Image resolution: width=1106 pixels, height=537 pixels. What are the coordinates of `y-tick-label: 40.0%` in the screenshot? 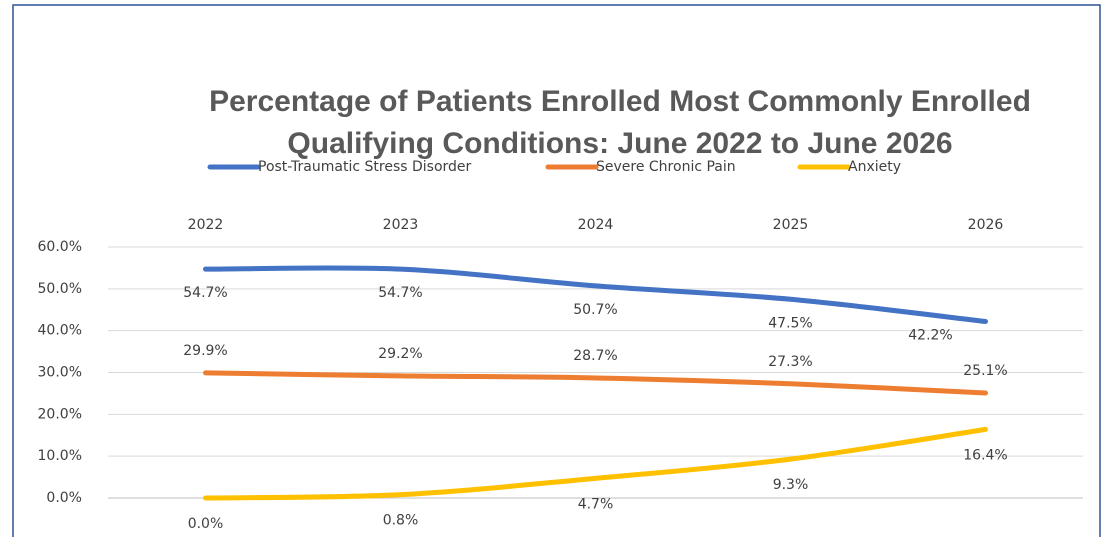 It's located at (60, 331).